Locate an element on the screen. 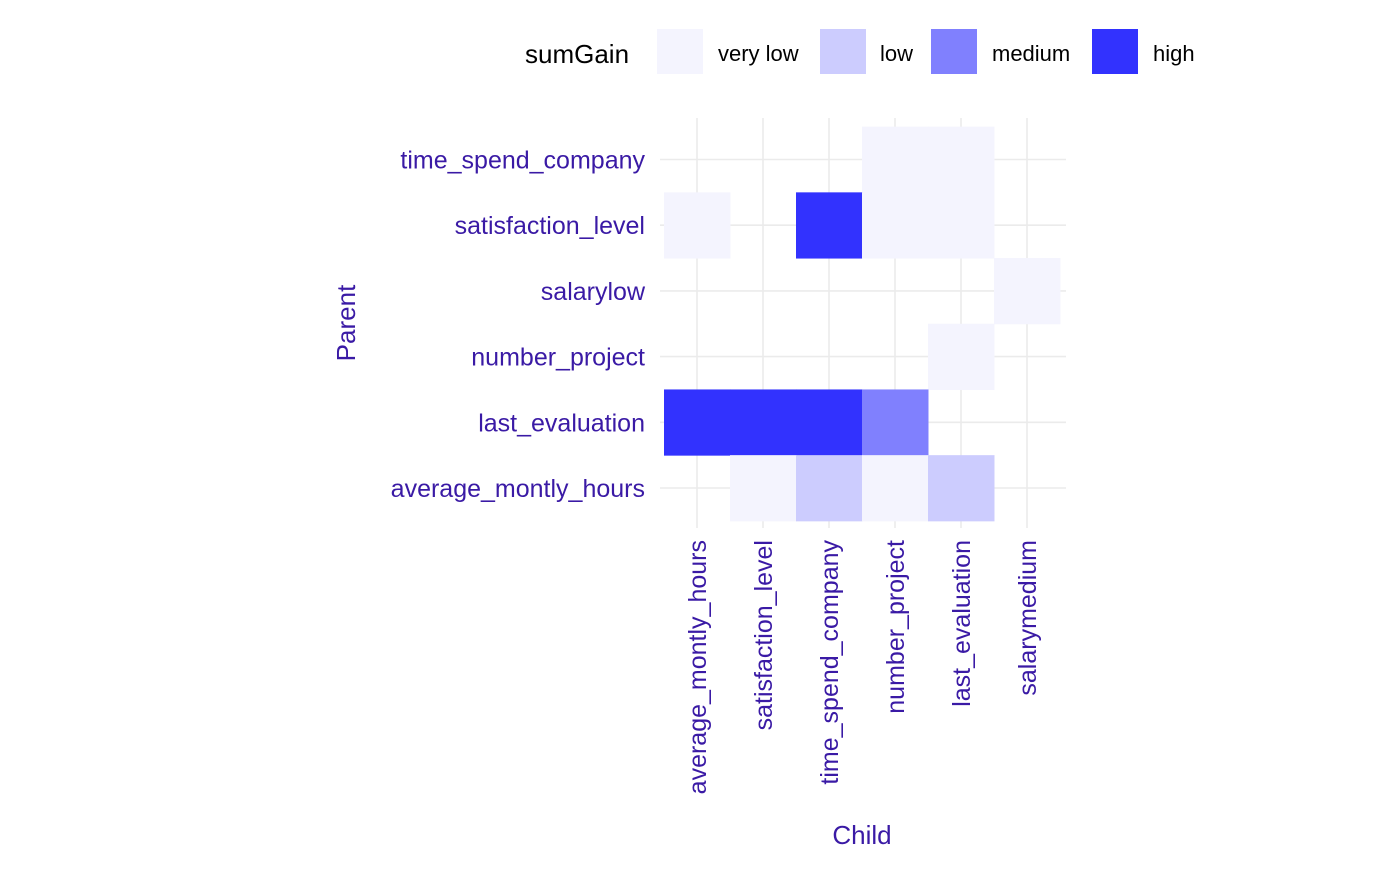 This screenshot has height=871, width=1400. x-axis-label: Child is located at coordinates (861, 835).